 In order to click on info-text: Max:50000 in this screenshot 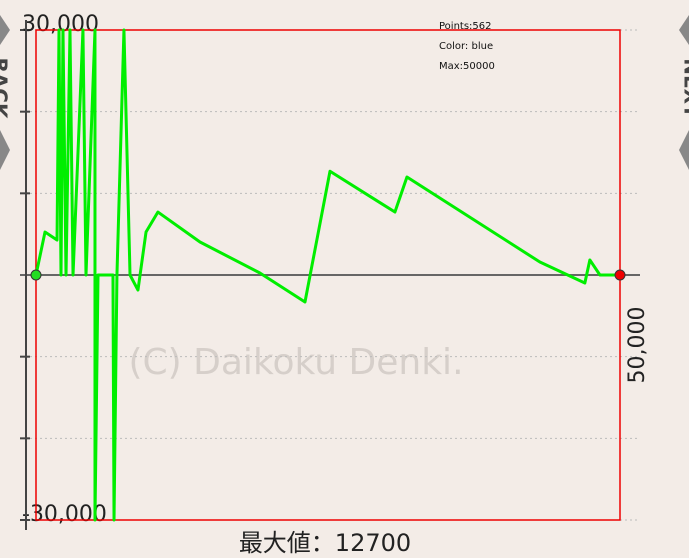, I will do `click(467, 66)`.